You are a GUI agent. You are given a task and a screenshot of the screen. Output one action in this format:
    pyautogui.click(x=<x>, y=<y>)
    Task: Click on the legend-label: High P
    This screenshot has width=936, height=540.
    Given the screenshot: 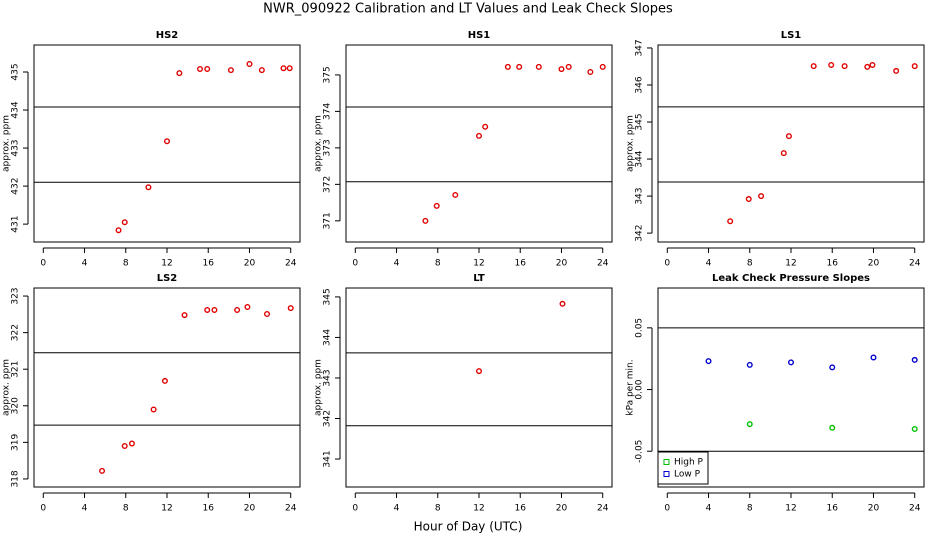 What is the action you would take?
    pyautogui.click(x=689, y=463)
    